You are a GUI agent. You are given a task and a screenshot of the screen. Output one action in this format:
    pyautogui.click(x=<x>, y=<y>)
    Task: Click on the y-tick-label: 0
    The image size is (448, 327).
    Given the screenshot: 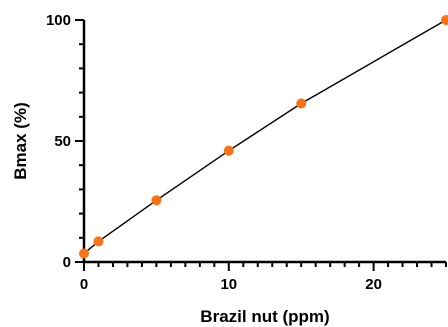 What is the action you would take?
    pyautogui.click(x=67, y=262)
    